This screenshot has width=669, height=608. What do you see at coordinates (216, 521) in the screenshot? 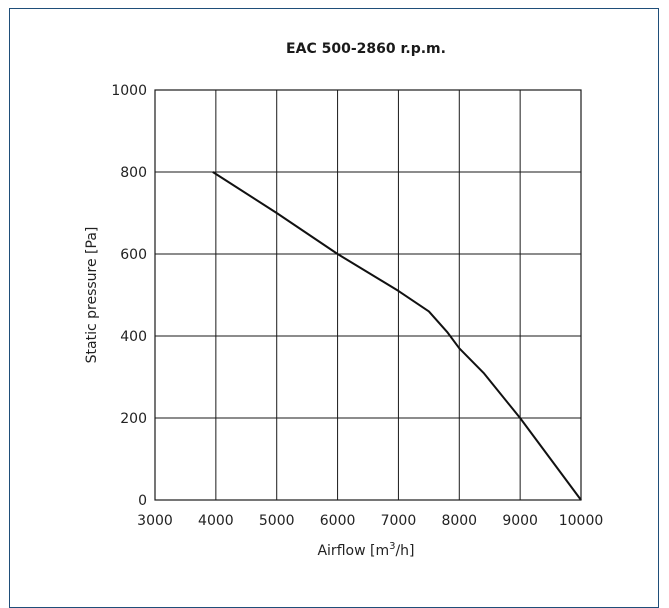
I see `x-tick-label: 4000` at bounding box center [216, 521].